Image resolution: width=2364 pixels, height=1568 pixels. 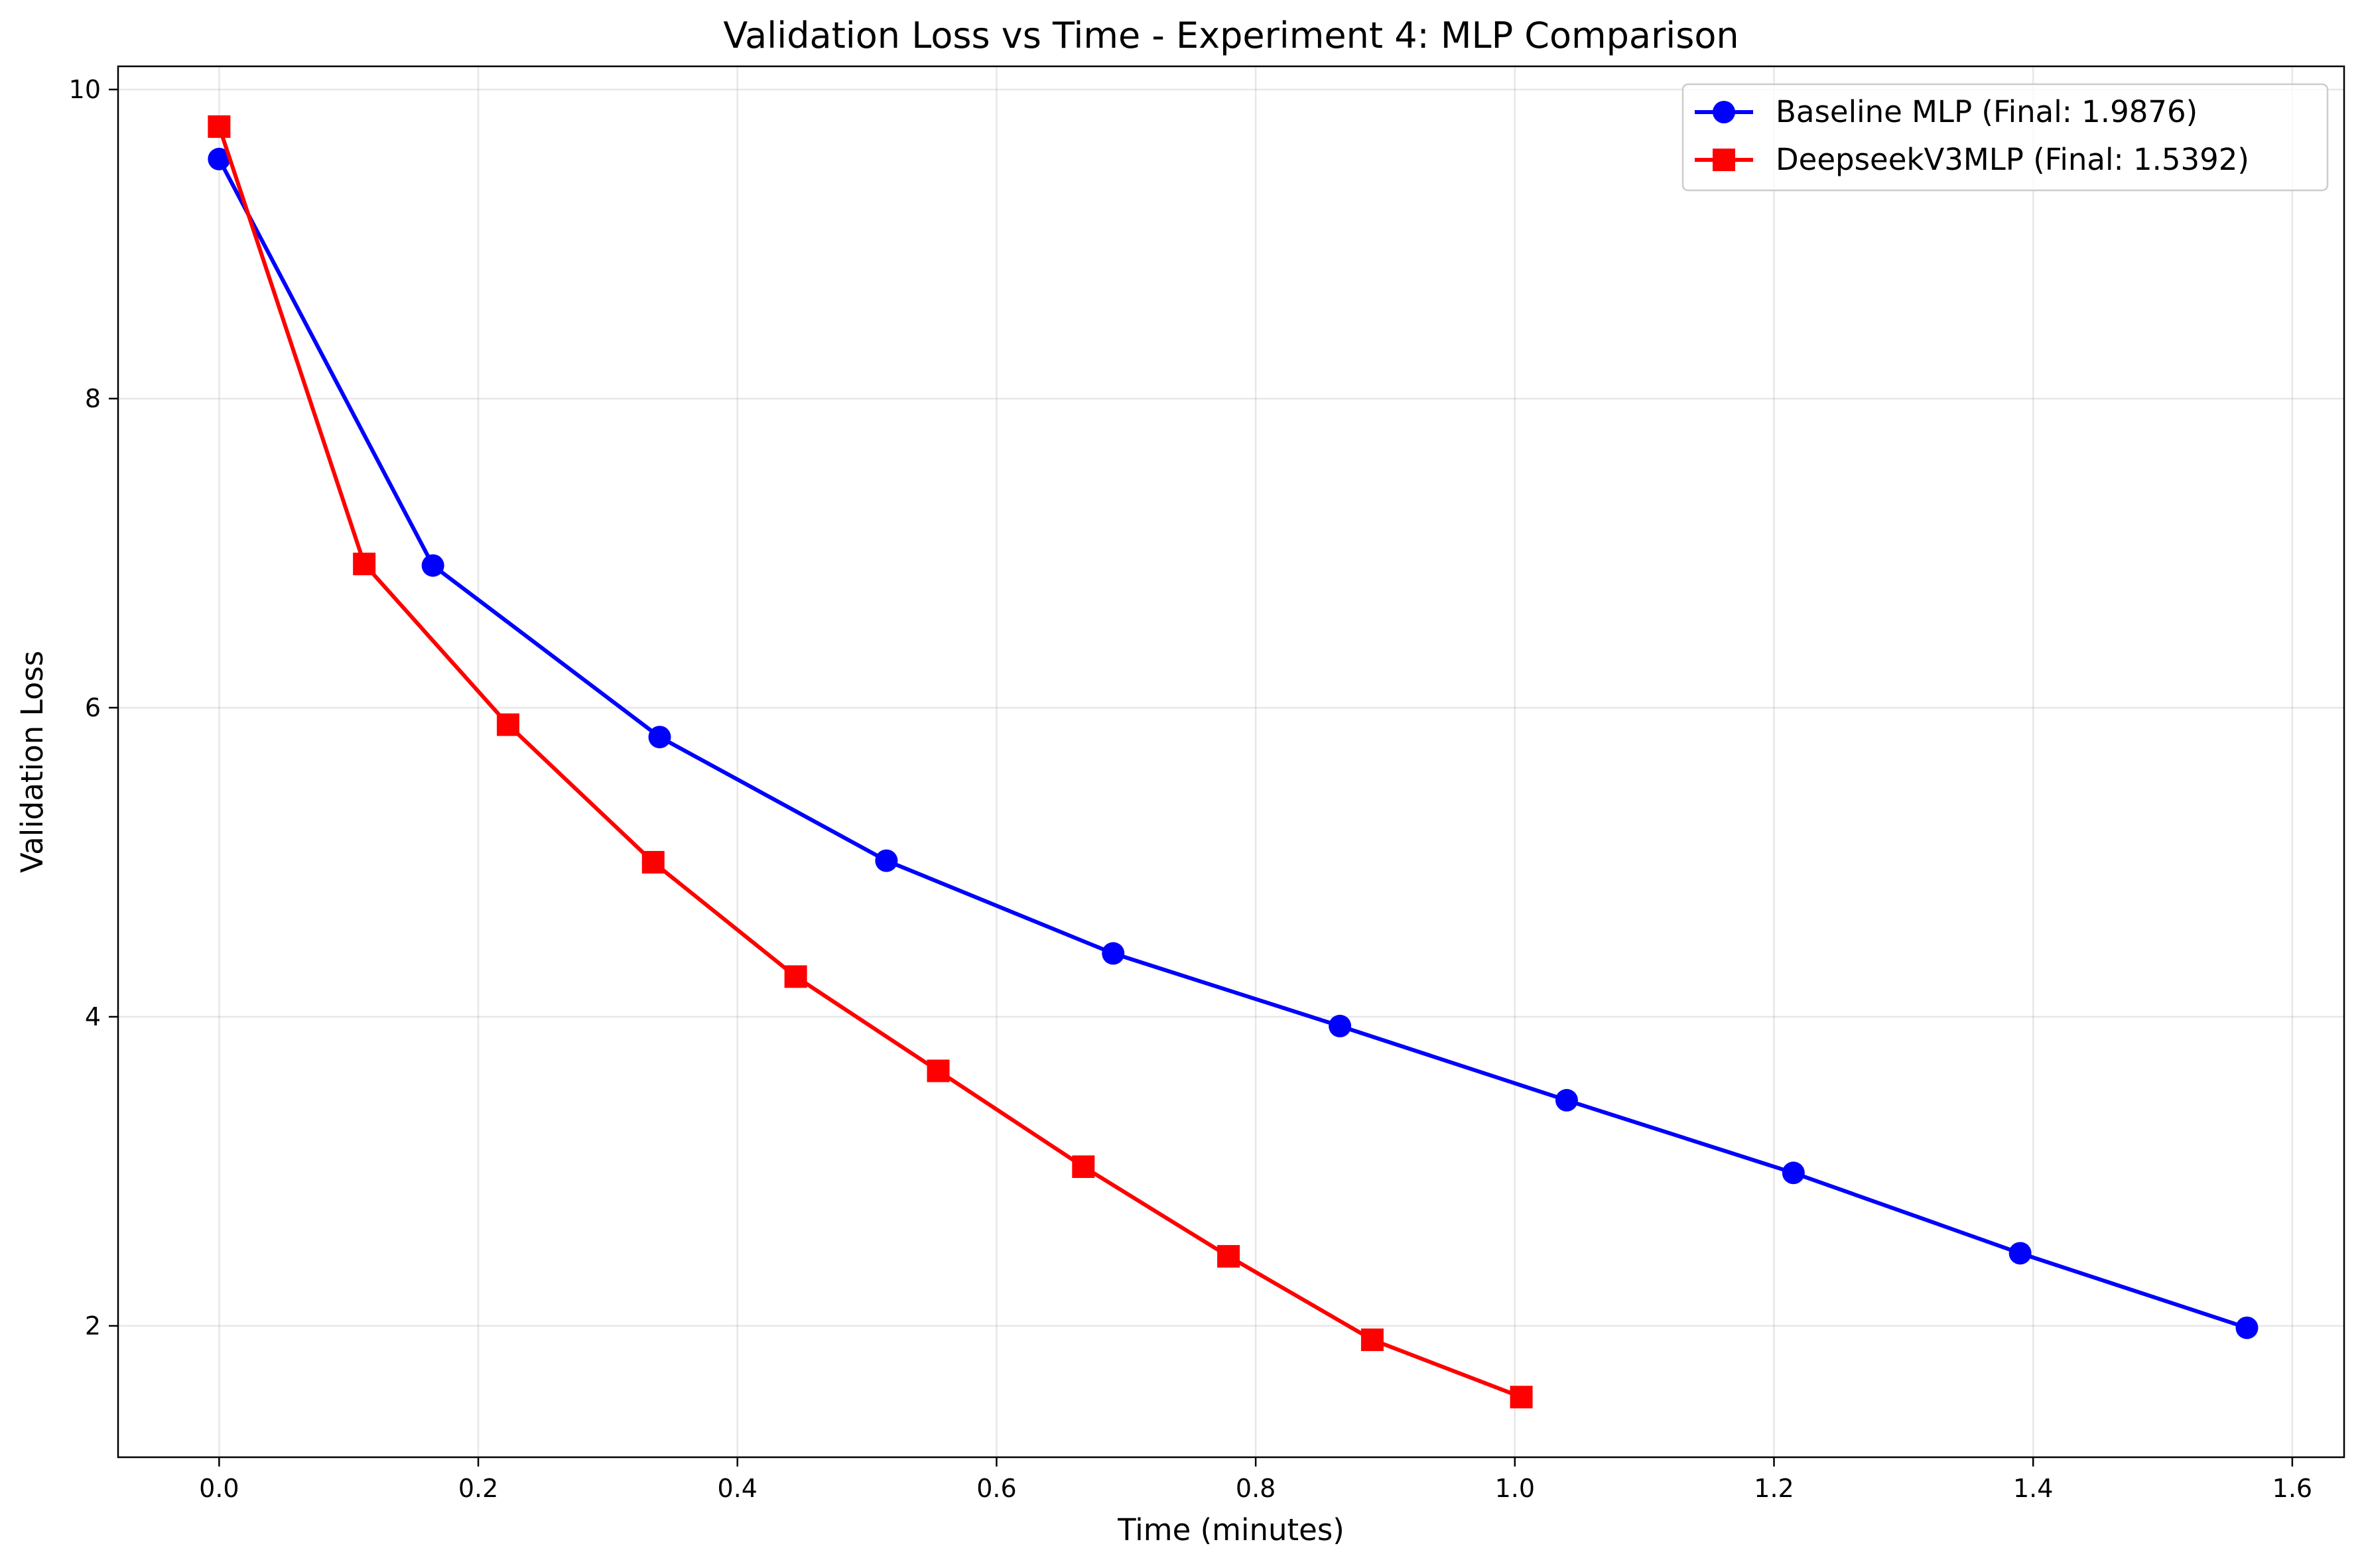 What do you see at coordinates (2292, 1488) in the screenshot?
I see `x-tick-label: 1.6` at bounding box center [2292, 1488].